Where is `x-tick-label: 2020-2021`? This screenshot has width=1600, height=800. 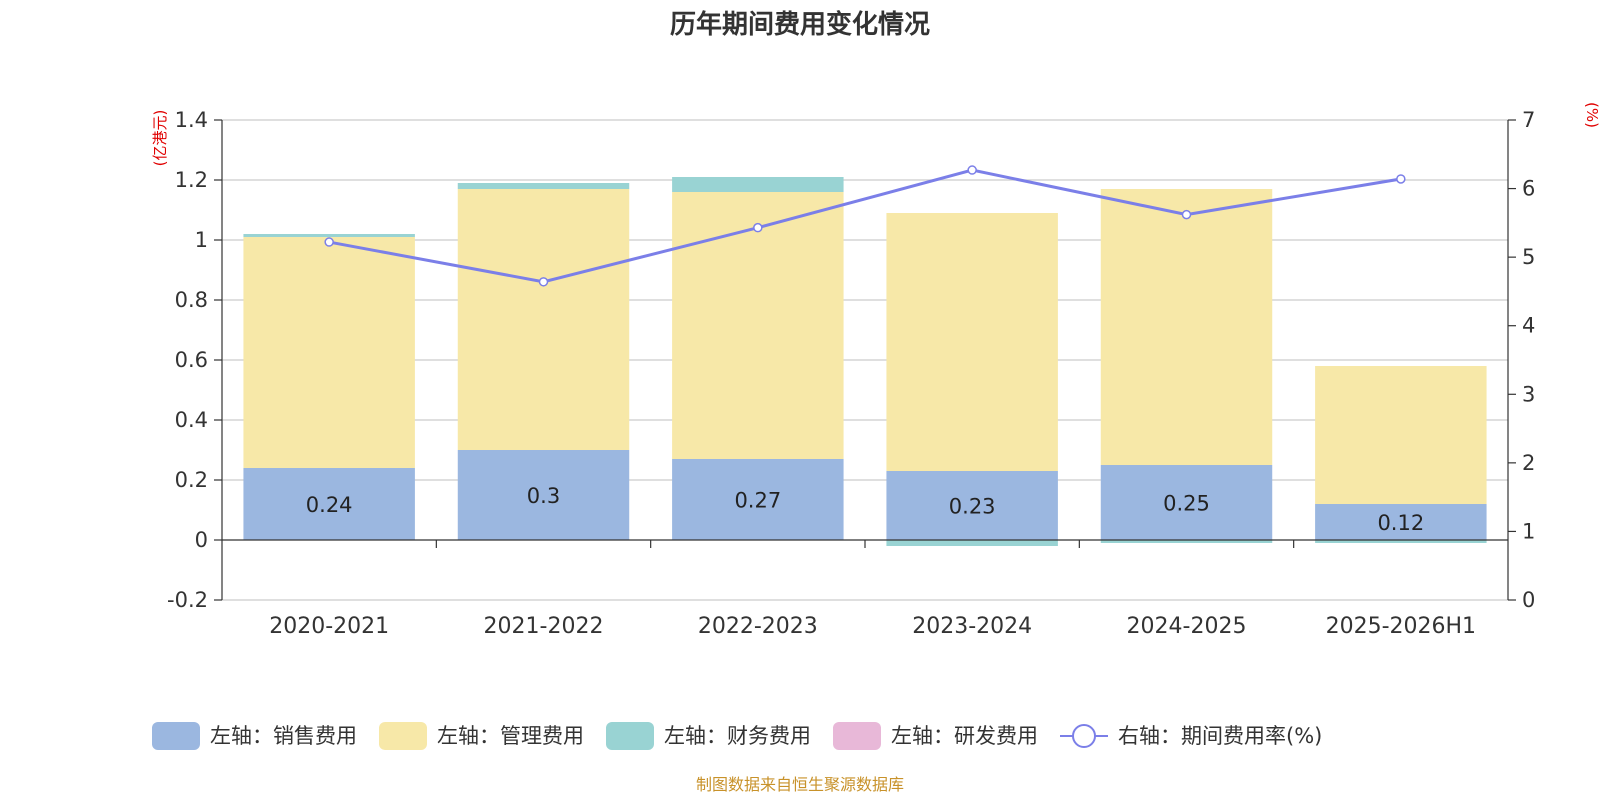 x-tick-label: 2020-2021 is located at coordinates (329, 626).